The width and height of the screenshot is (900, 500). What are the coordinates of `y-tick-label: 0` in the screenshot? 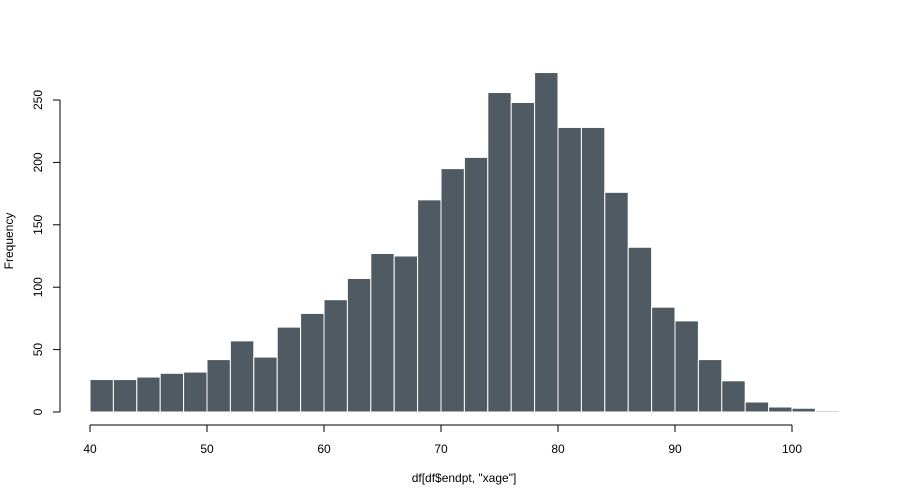 It's located at (38, 411).